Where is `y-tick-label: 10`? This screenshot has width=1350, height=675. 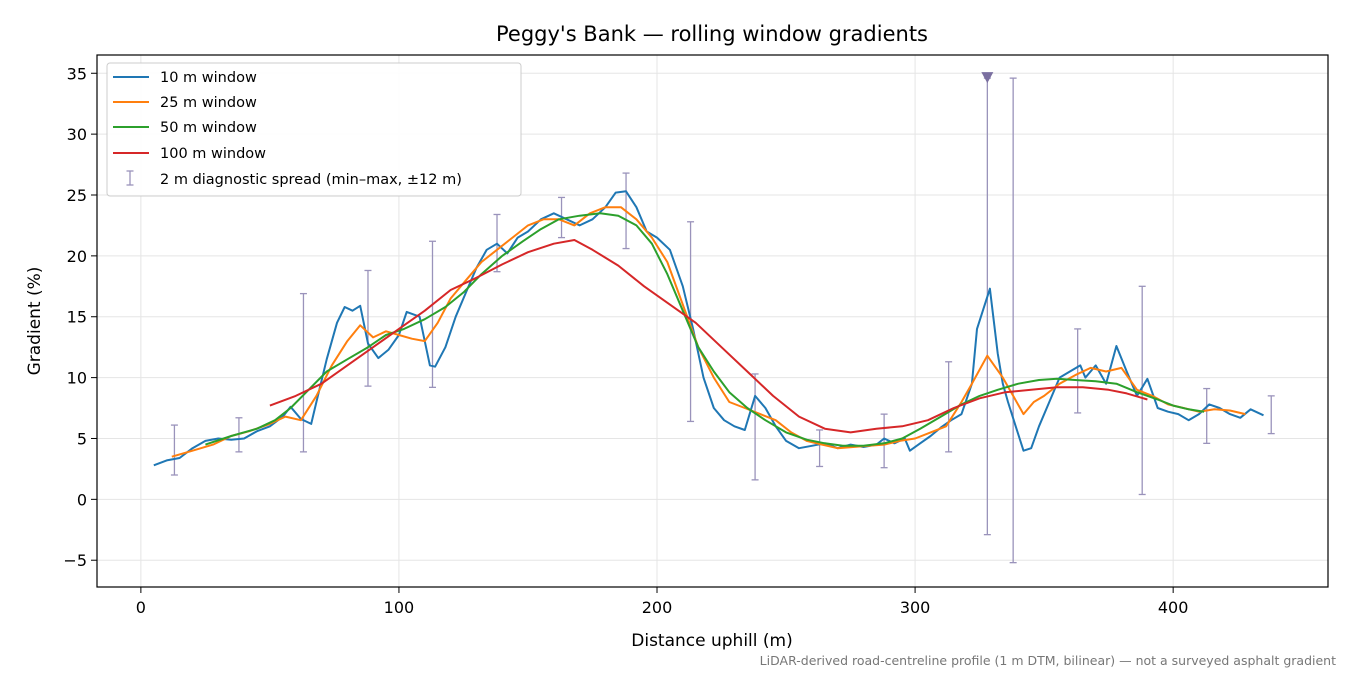 y-tick-label: 10 is located at coordinates (77, 378).